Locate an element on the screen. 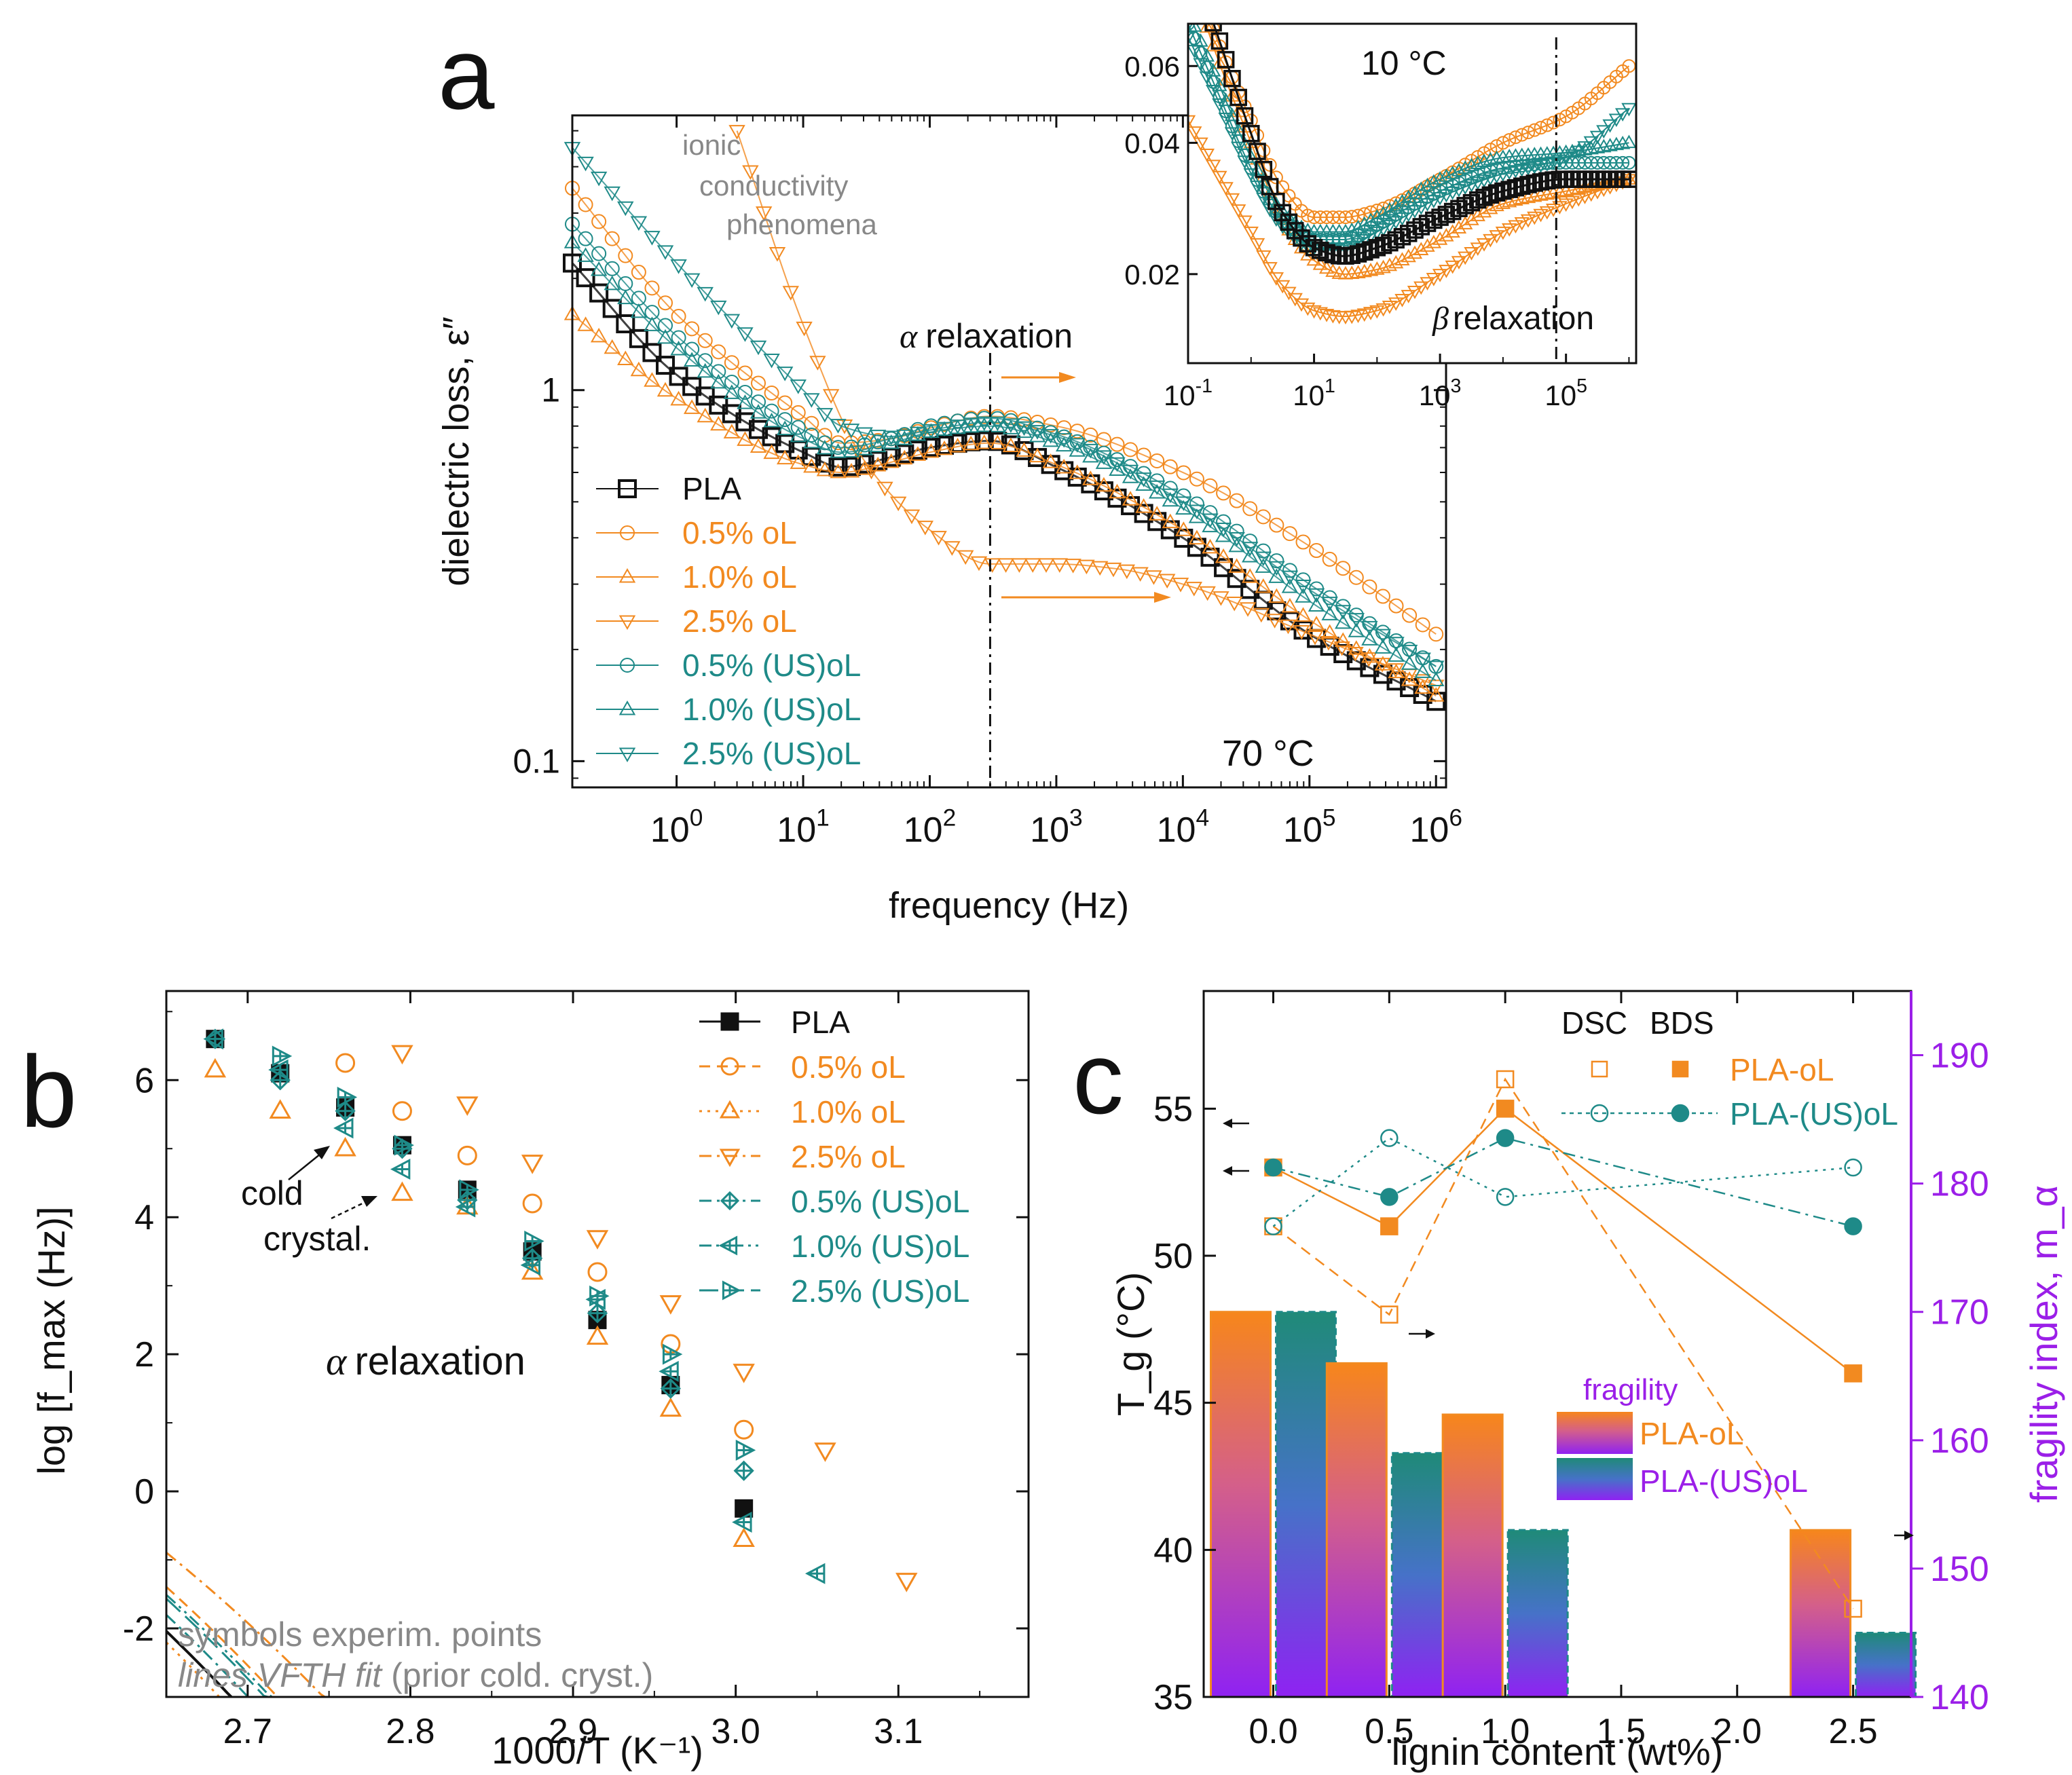 Image resolution: width=2072 pixels, height=1775 pixels. b-legend-item-5: 1.0% (US)oL is located at coordinates (834, 1246).